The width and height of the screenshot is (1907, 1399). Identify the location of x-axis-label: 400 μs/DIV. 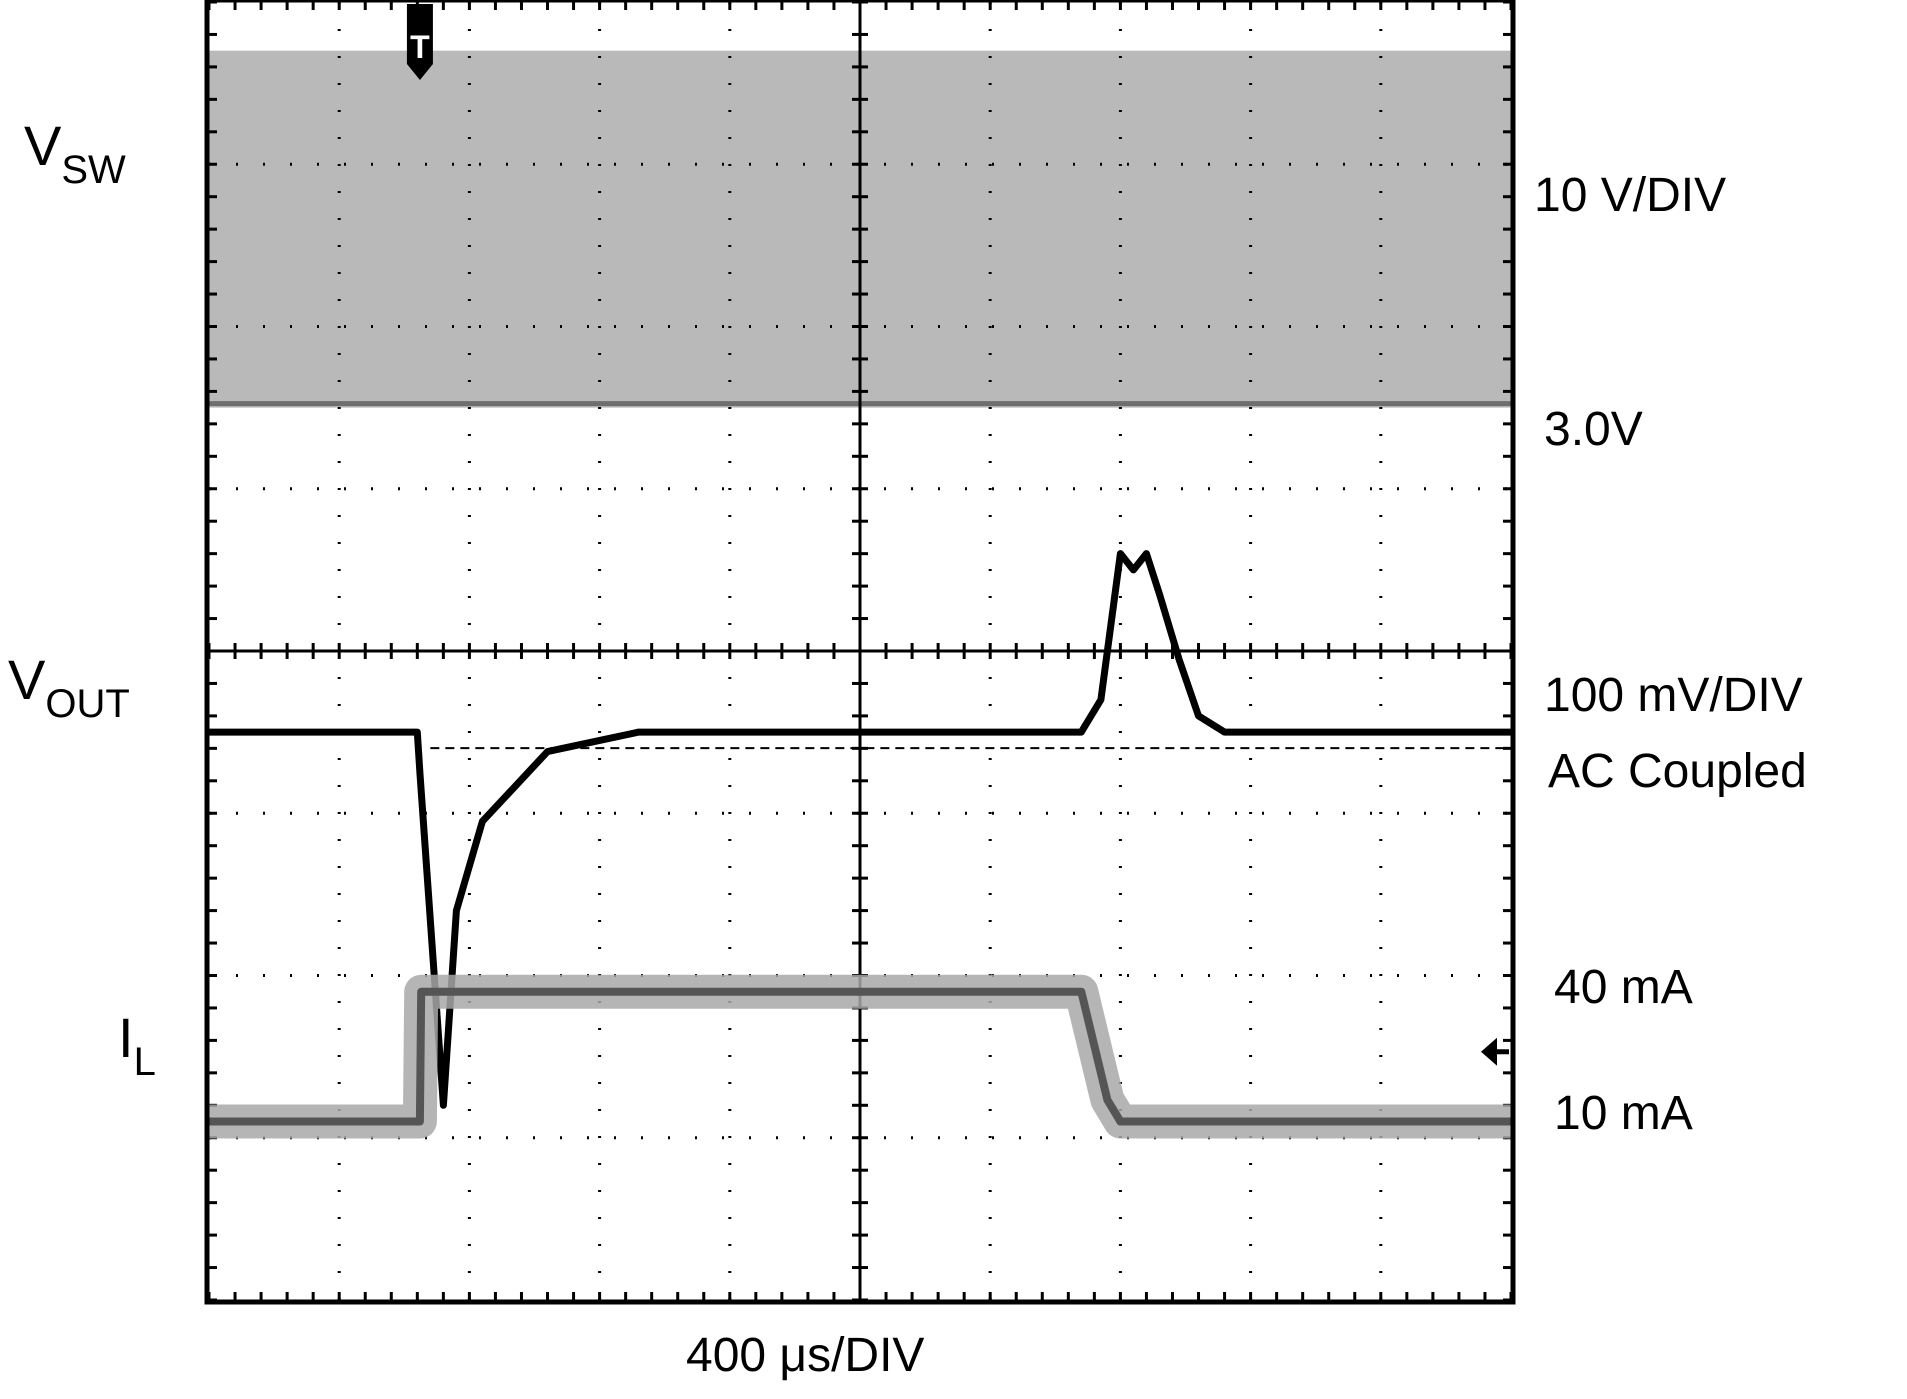
(805, 1355).